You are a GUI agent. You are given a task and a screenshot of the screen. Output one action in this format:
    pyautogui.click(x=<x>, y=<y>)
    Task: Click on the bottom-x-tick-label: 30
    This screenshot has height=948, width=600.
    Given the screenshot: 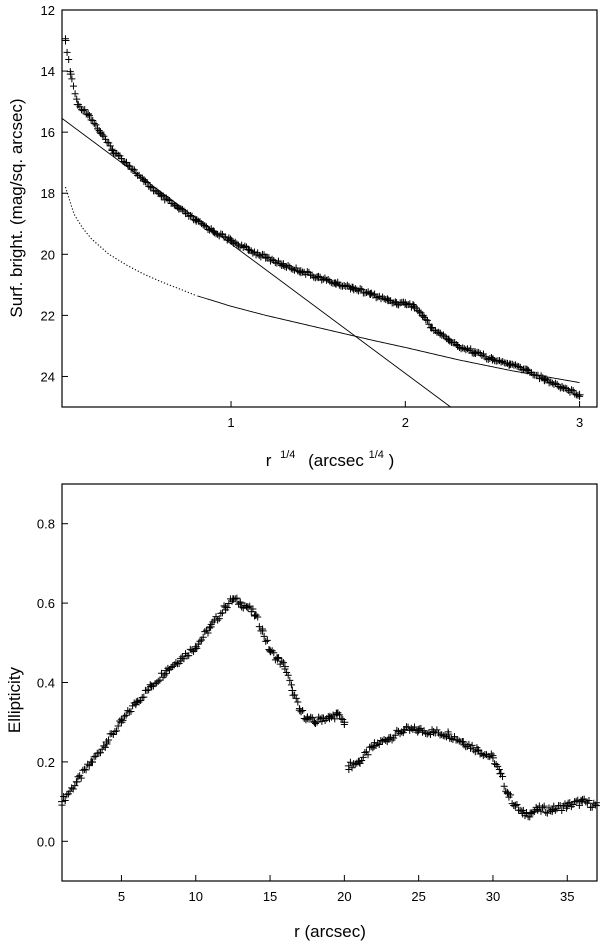 What is the action you would take?
    pyautogui.click(x=493, y=896)
    